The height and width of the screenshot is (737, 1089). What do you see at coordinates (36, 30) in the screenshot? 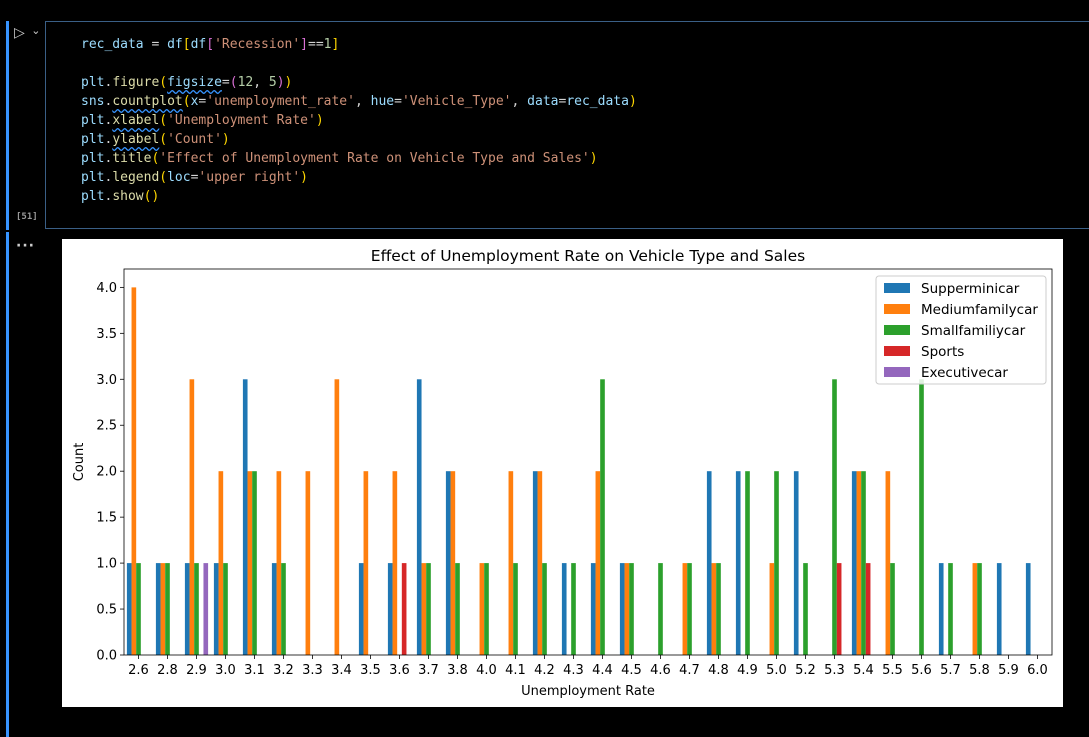
I see `chevron-down-icon: ⌄` at bounding box center [36, 30].